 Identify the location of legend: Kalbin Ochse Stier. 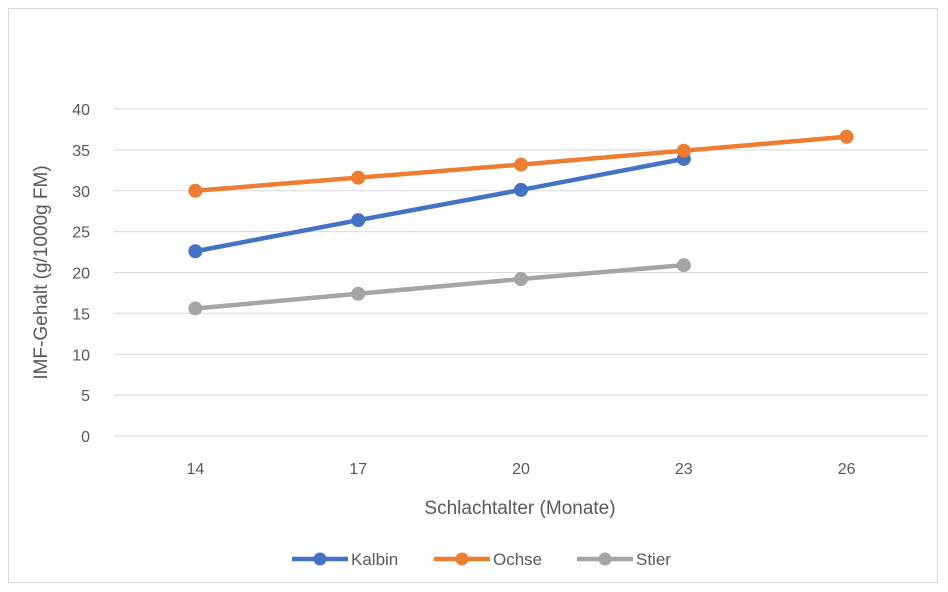
(481, 559).